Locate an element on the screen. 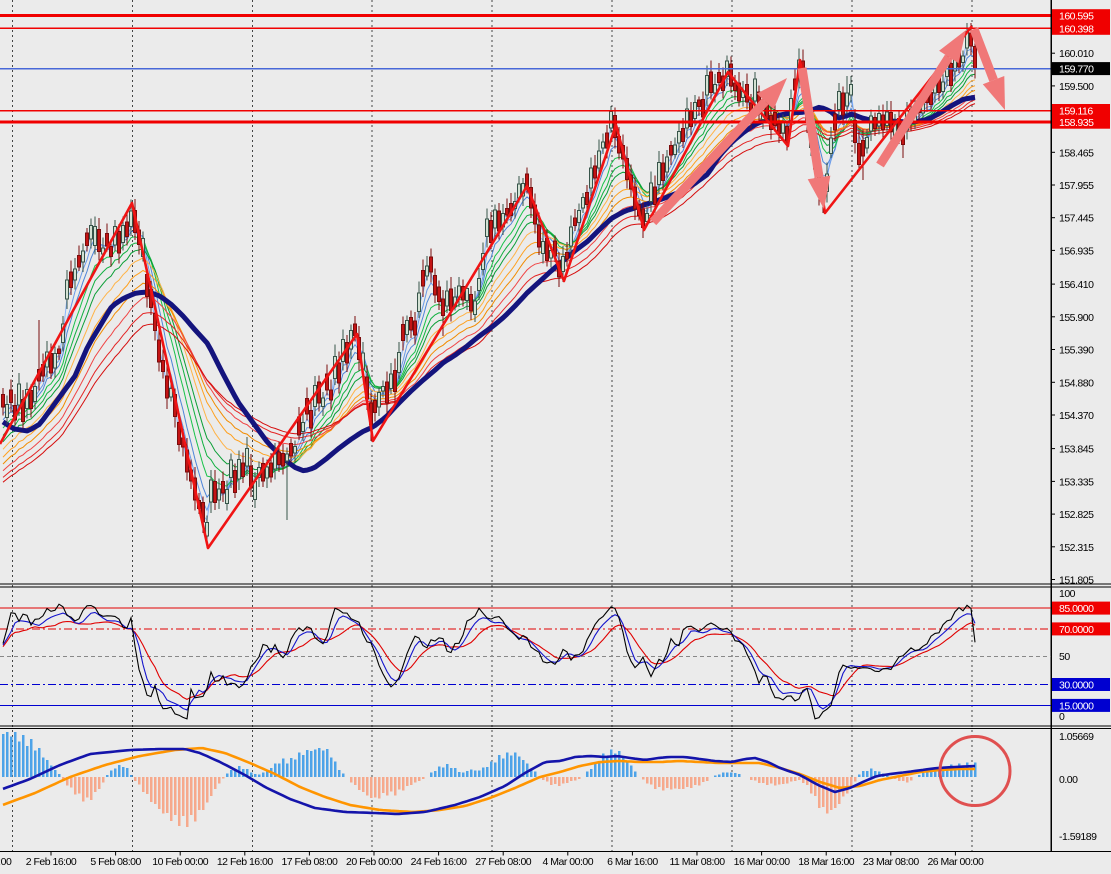 This screenshot has width=1111, height=874. svg-text: -1.59189 is located at coordinates (1078, 837).